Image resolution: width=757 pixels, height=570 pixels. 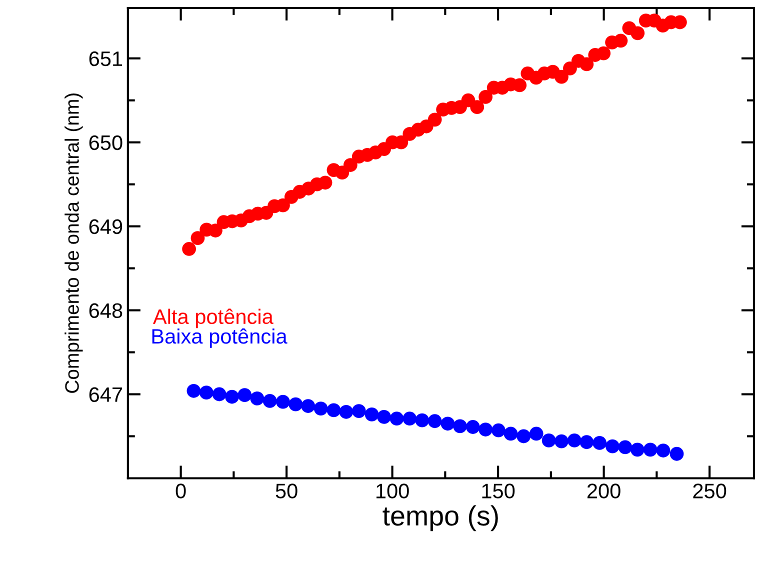 What do you see at coordinates (213, 318) in the screenshot?
I see `text: Alta potência` at bounding box center [213, 318].